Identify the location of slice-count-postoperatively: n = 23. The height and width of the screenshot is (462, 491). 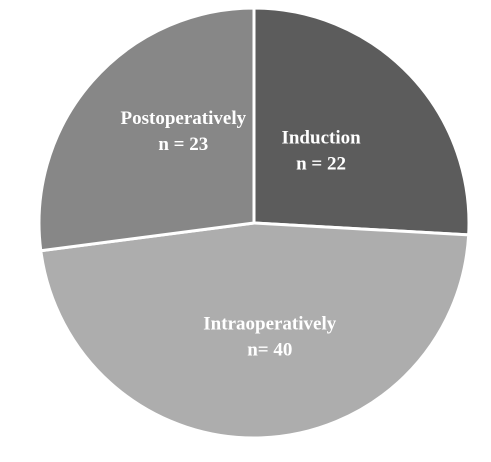
(183, 144).